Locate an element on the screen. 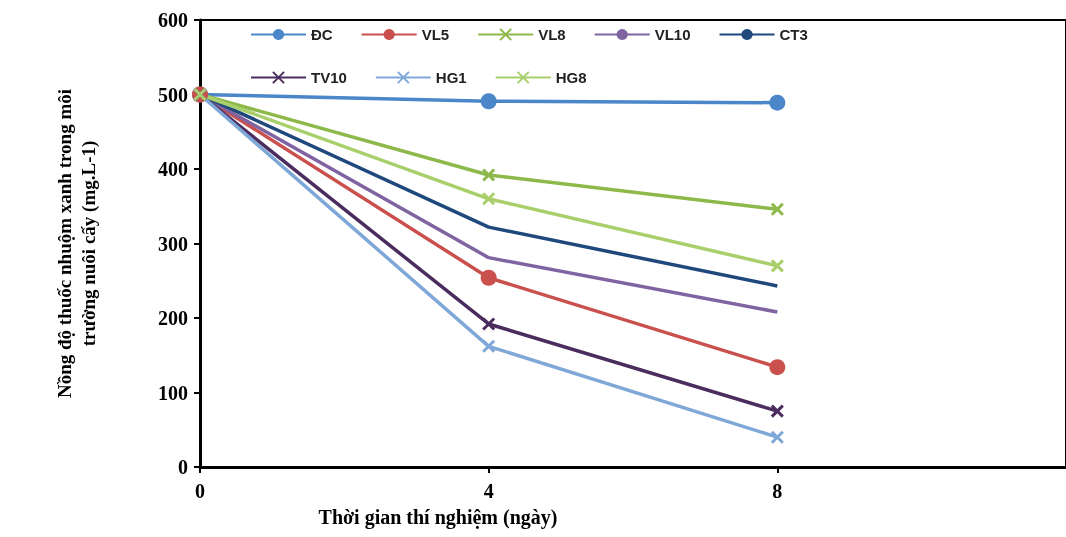 This screenshot has width=1066, height=537. y-tick-label: 0 is located at coordinates (183, 467).